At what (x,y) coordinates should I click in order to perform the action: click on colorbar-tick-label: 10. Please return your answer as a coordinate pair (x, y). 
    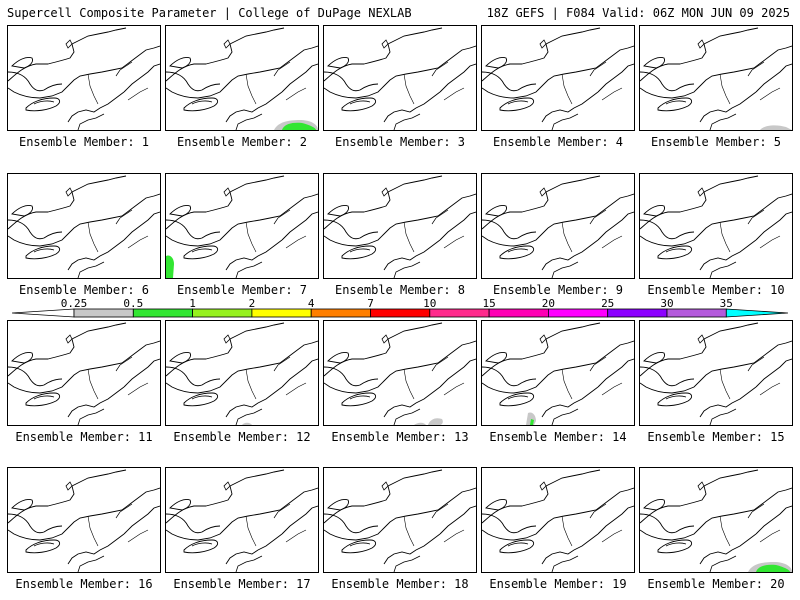
    Looking at the image, I should click on (430, 303).